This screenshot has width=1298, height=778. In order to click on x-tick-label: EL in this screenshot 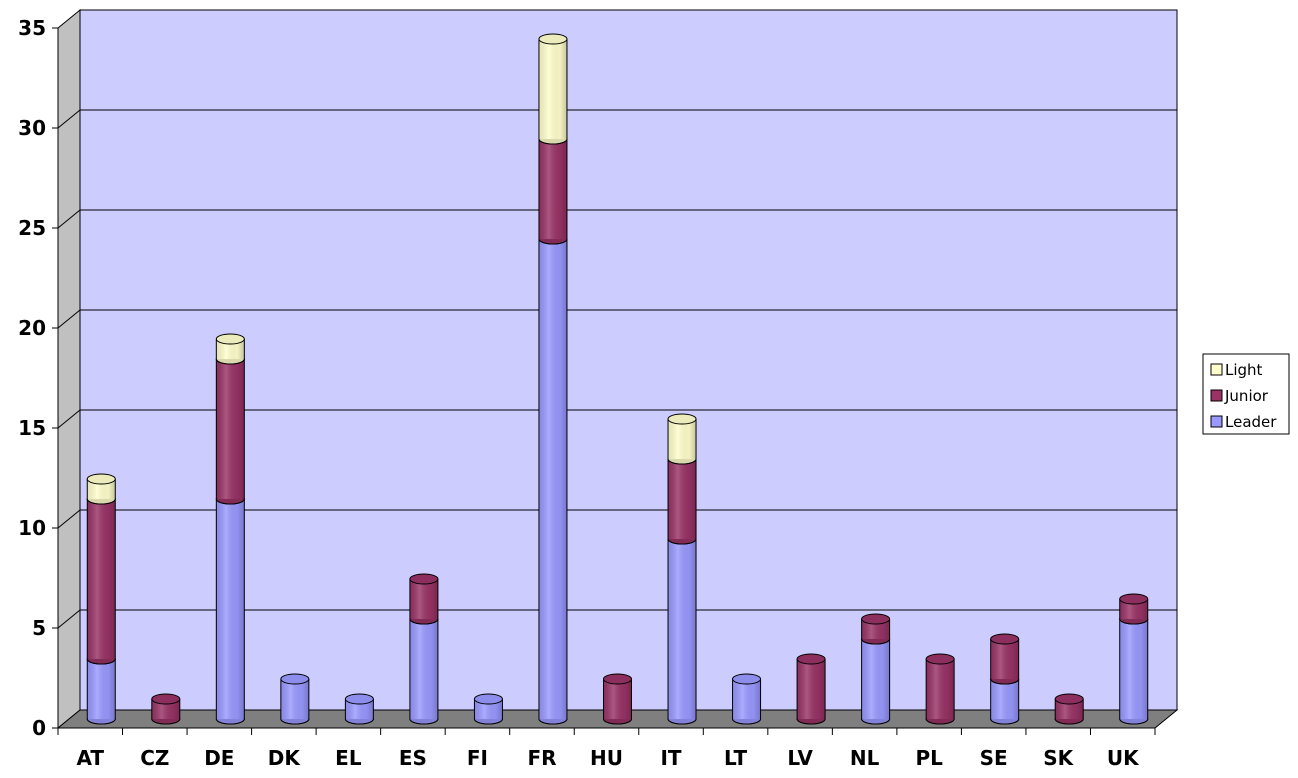, I will do `click(348, 758)`.